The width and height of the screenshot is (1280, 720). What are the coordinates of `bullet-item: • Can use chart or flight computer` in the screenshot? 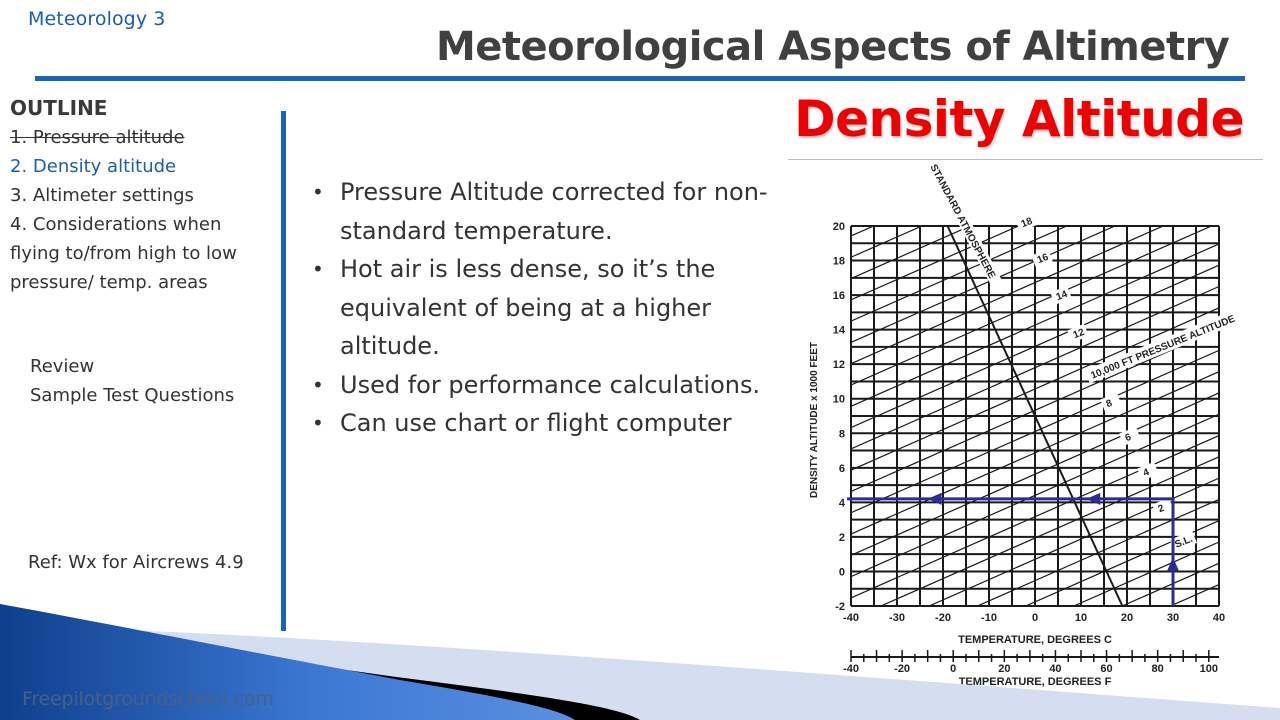 It's located at (545, 423).